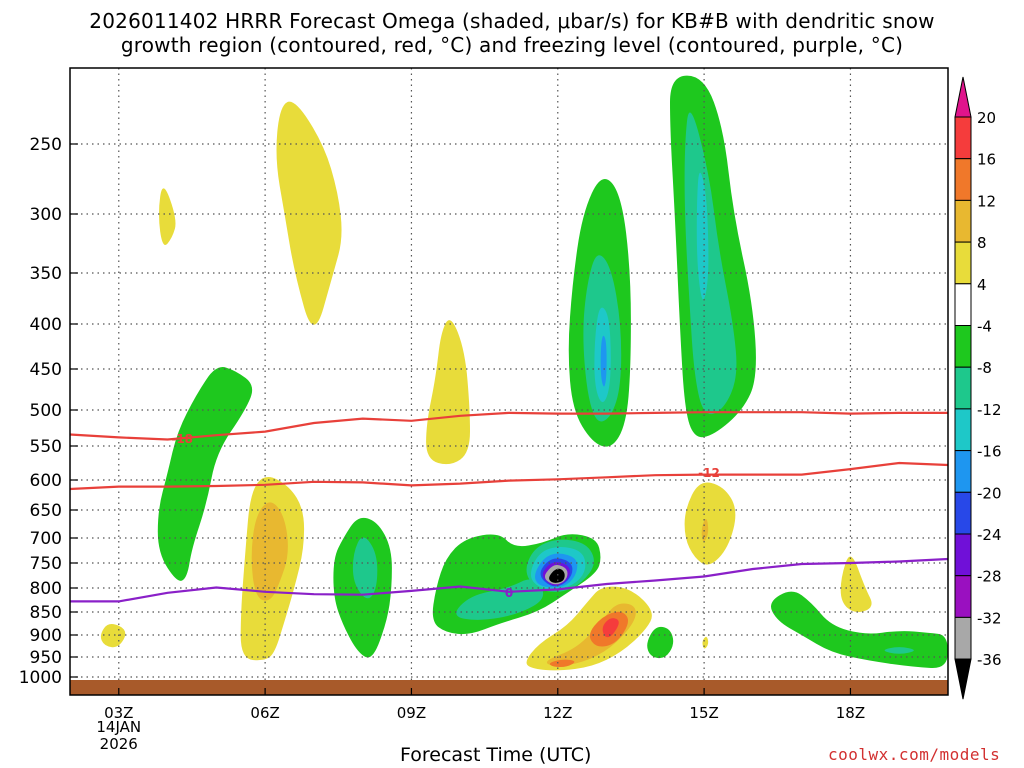  I want to click on colorbar-top-cap, so click(963, 97).